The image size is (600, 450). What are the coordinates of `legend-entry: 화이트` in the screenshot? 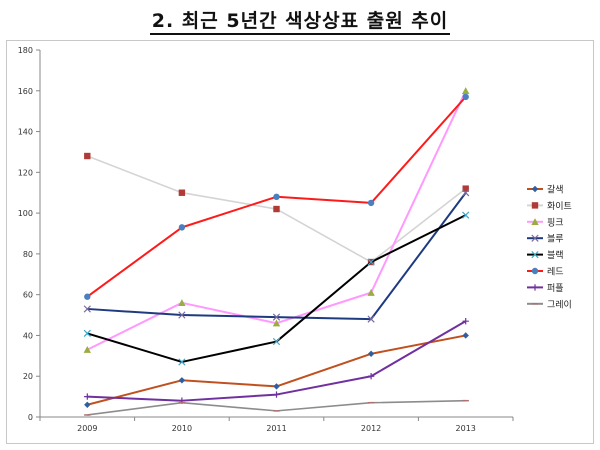 It's located at (549, 206).